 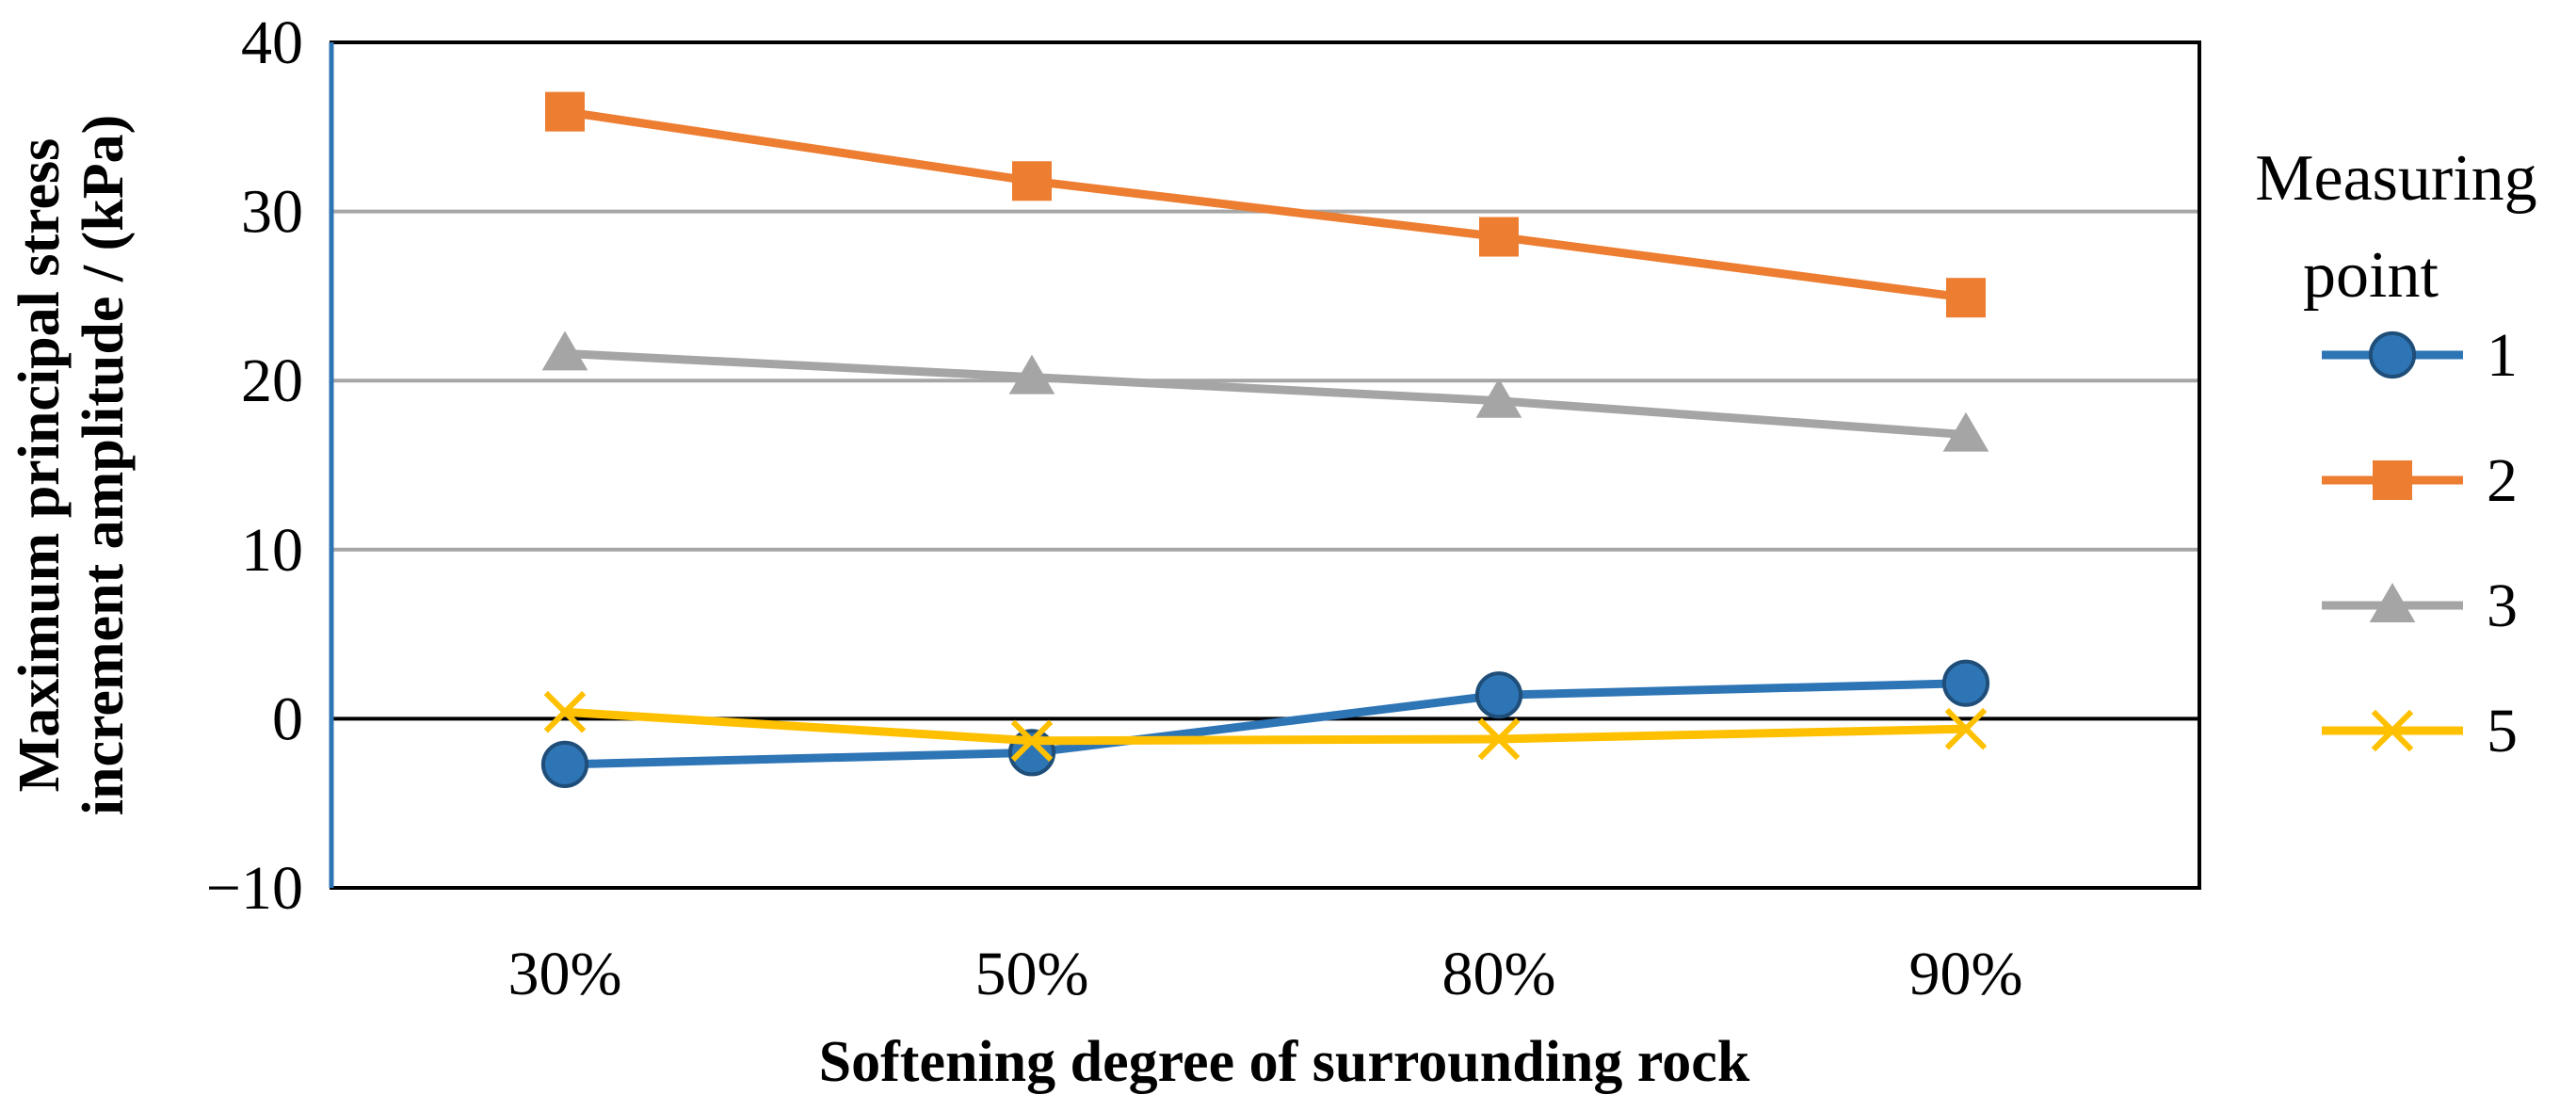 What do you see at coordinates (1966, 974) in the screenshot?
I see `x-tick-label: 90%` at bounding box center [1966, 974].